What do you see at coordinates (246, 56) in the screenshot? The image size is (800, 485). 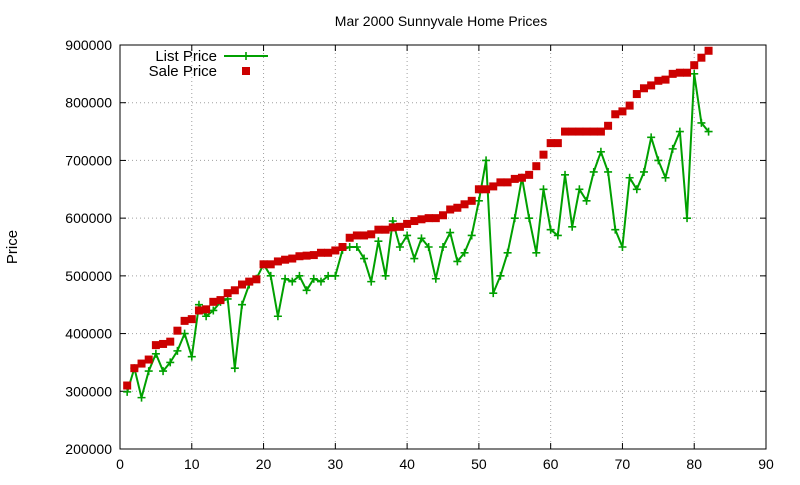 I see `legend-marker-list-price` at bounding box center [246, 56].